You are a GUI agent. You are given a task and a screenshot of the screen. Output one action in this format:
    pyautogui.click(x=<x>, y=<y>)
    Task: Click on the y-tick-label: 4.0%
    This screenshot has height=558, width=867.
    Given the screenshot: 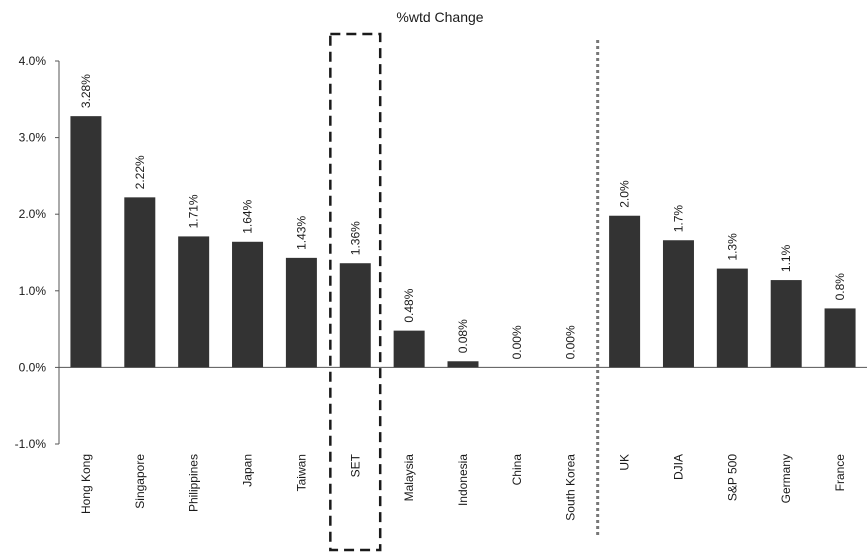 What is the action you would take?
    pyautogui.click(x=33, y=61)
    